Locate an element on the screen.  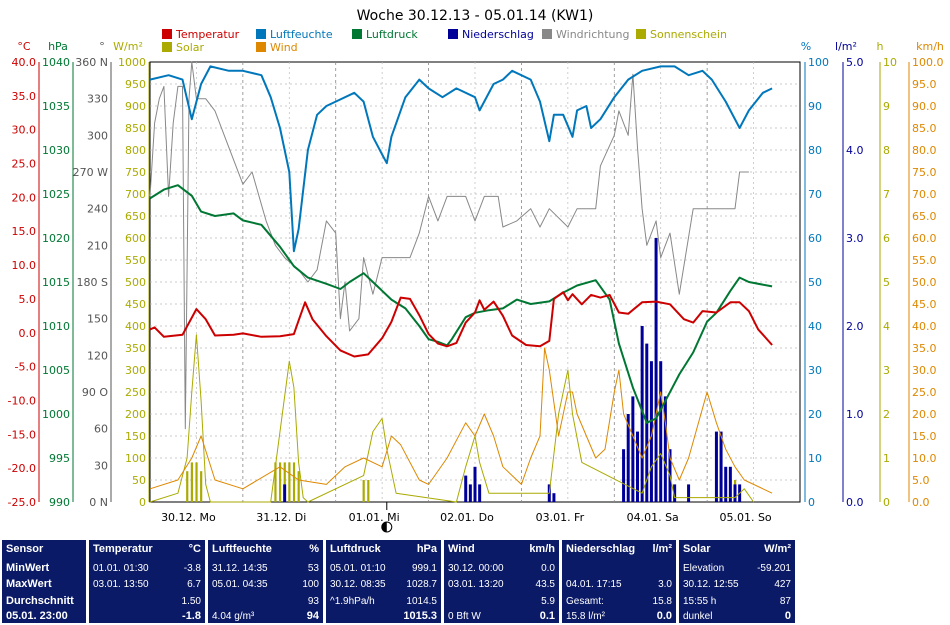
table-header: Wind km/h is located at coordinates (501, 549).